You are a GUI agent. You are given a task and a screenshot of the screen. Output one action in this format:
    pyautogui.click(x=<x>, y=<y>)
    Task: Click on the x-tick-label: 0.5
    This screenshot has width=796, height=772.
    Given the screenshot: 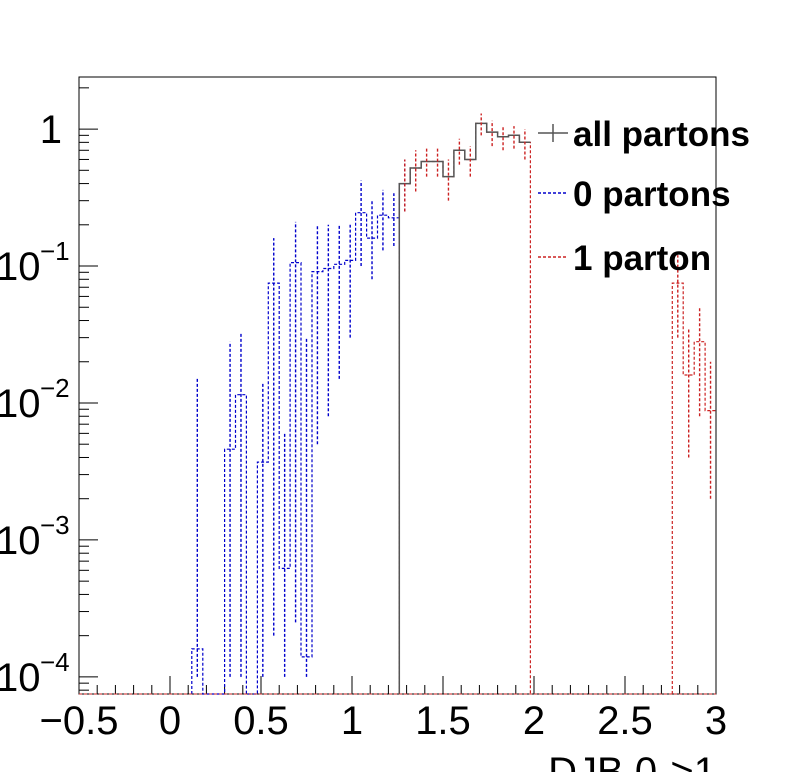 What is the action you would take?
    pyautogui.click(x=261, y=721)
    